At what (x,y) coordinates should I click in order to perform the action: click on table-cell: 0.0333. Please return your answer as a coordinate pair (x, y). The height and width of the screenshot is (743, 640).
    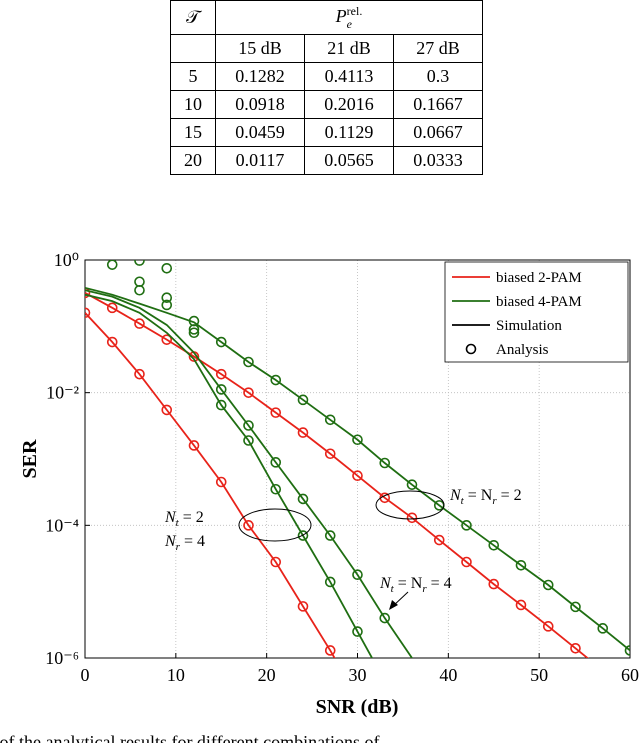
    Looking at the image, I should click on (438, 160).